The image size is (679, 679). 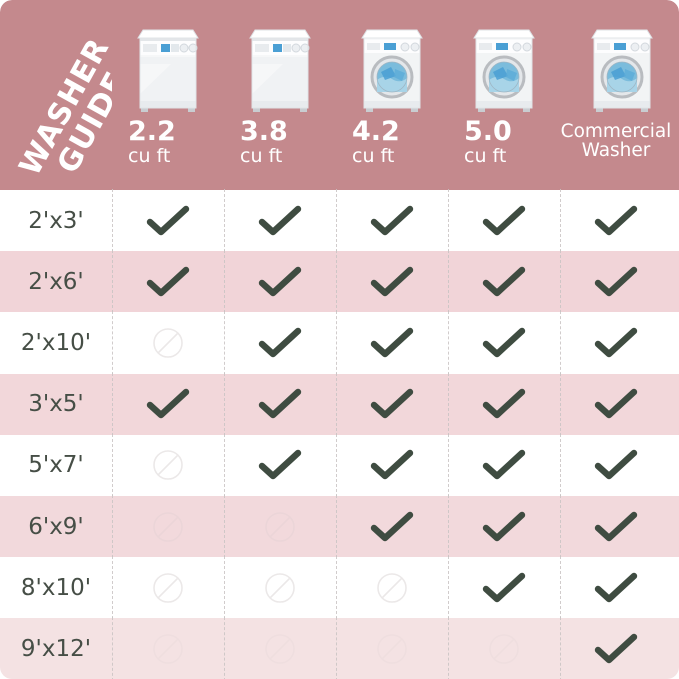 What do you see at coordinates (488, 131) in the screenshot?
I see `column-size-4: 5.0` at bounding box center [488, 131].